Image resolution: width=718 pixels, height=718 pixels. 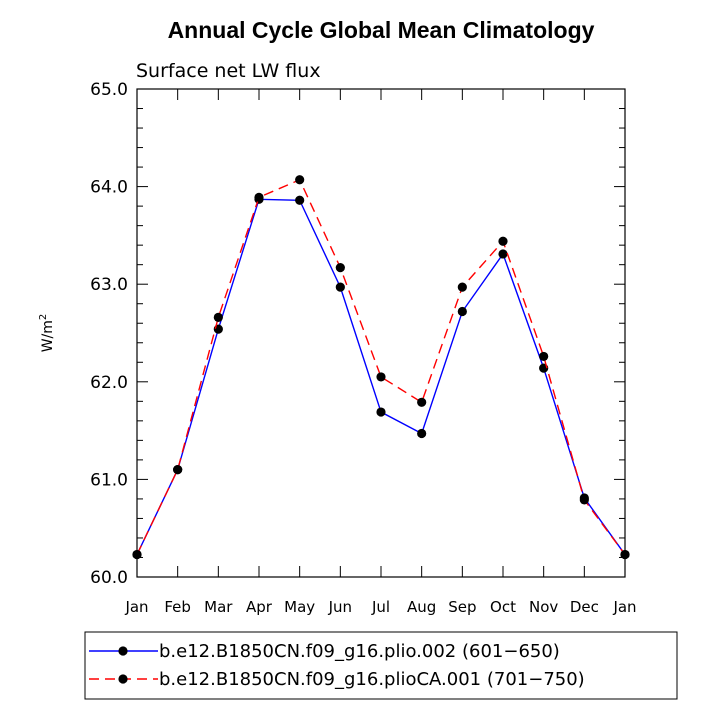 I want to click on x-tick-label: Nov, so click(x=543, y=607).